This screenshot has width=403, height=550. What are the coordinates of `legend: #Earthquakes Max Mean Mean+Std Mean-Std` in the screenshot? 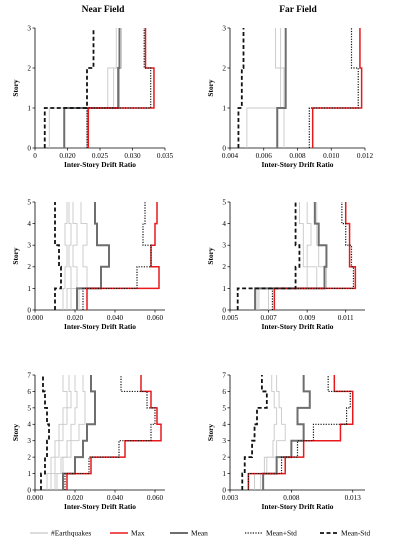 It's located at (200, 533).